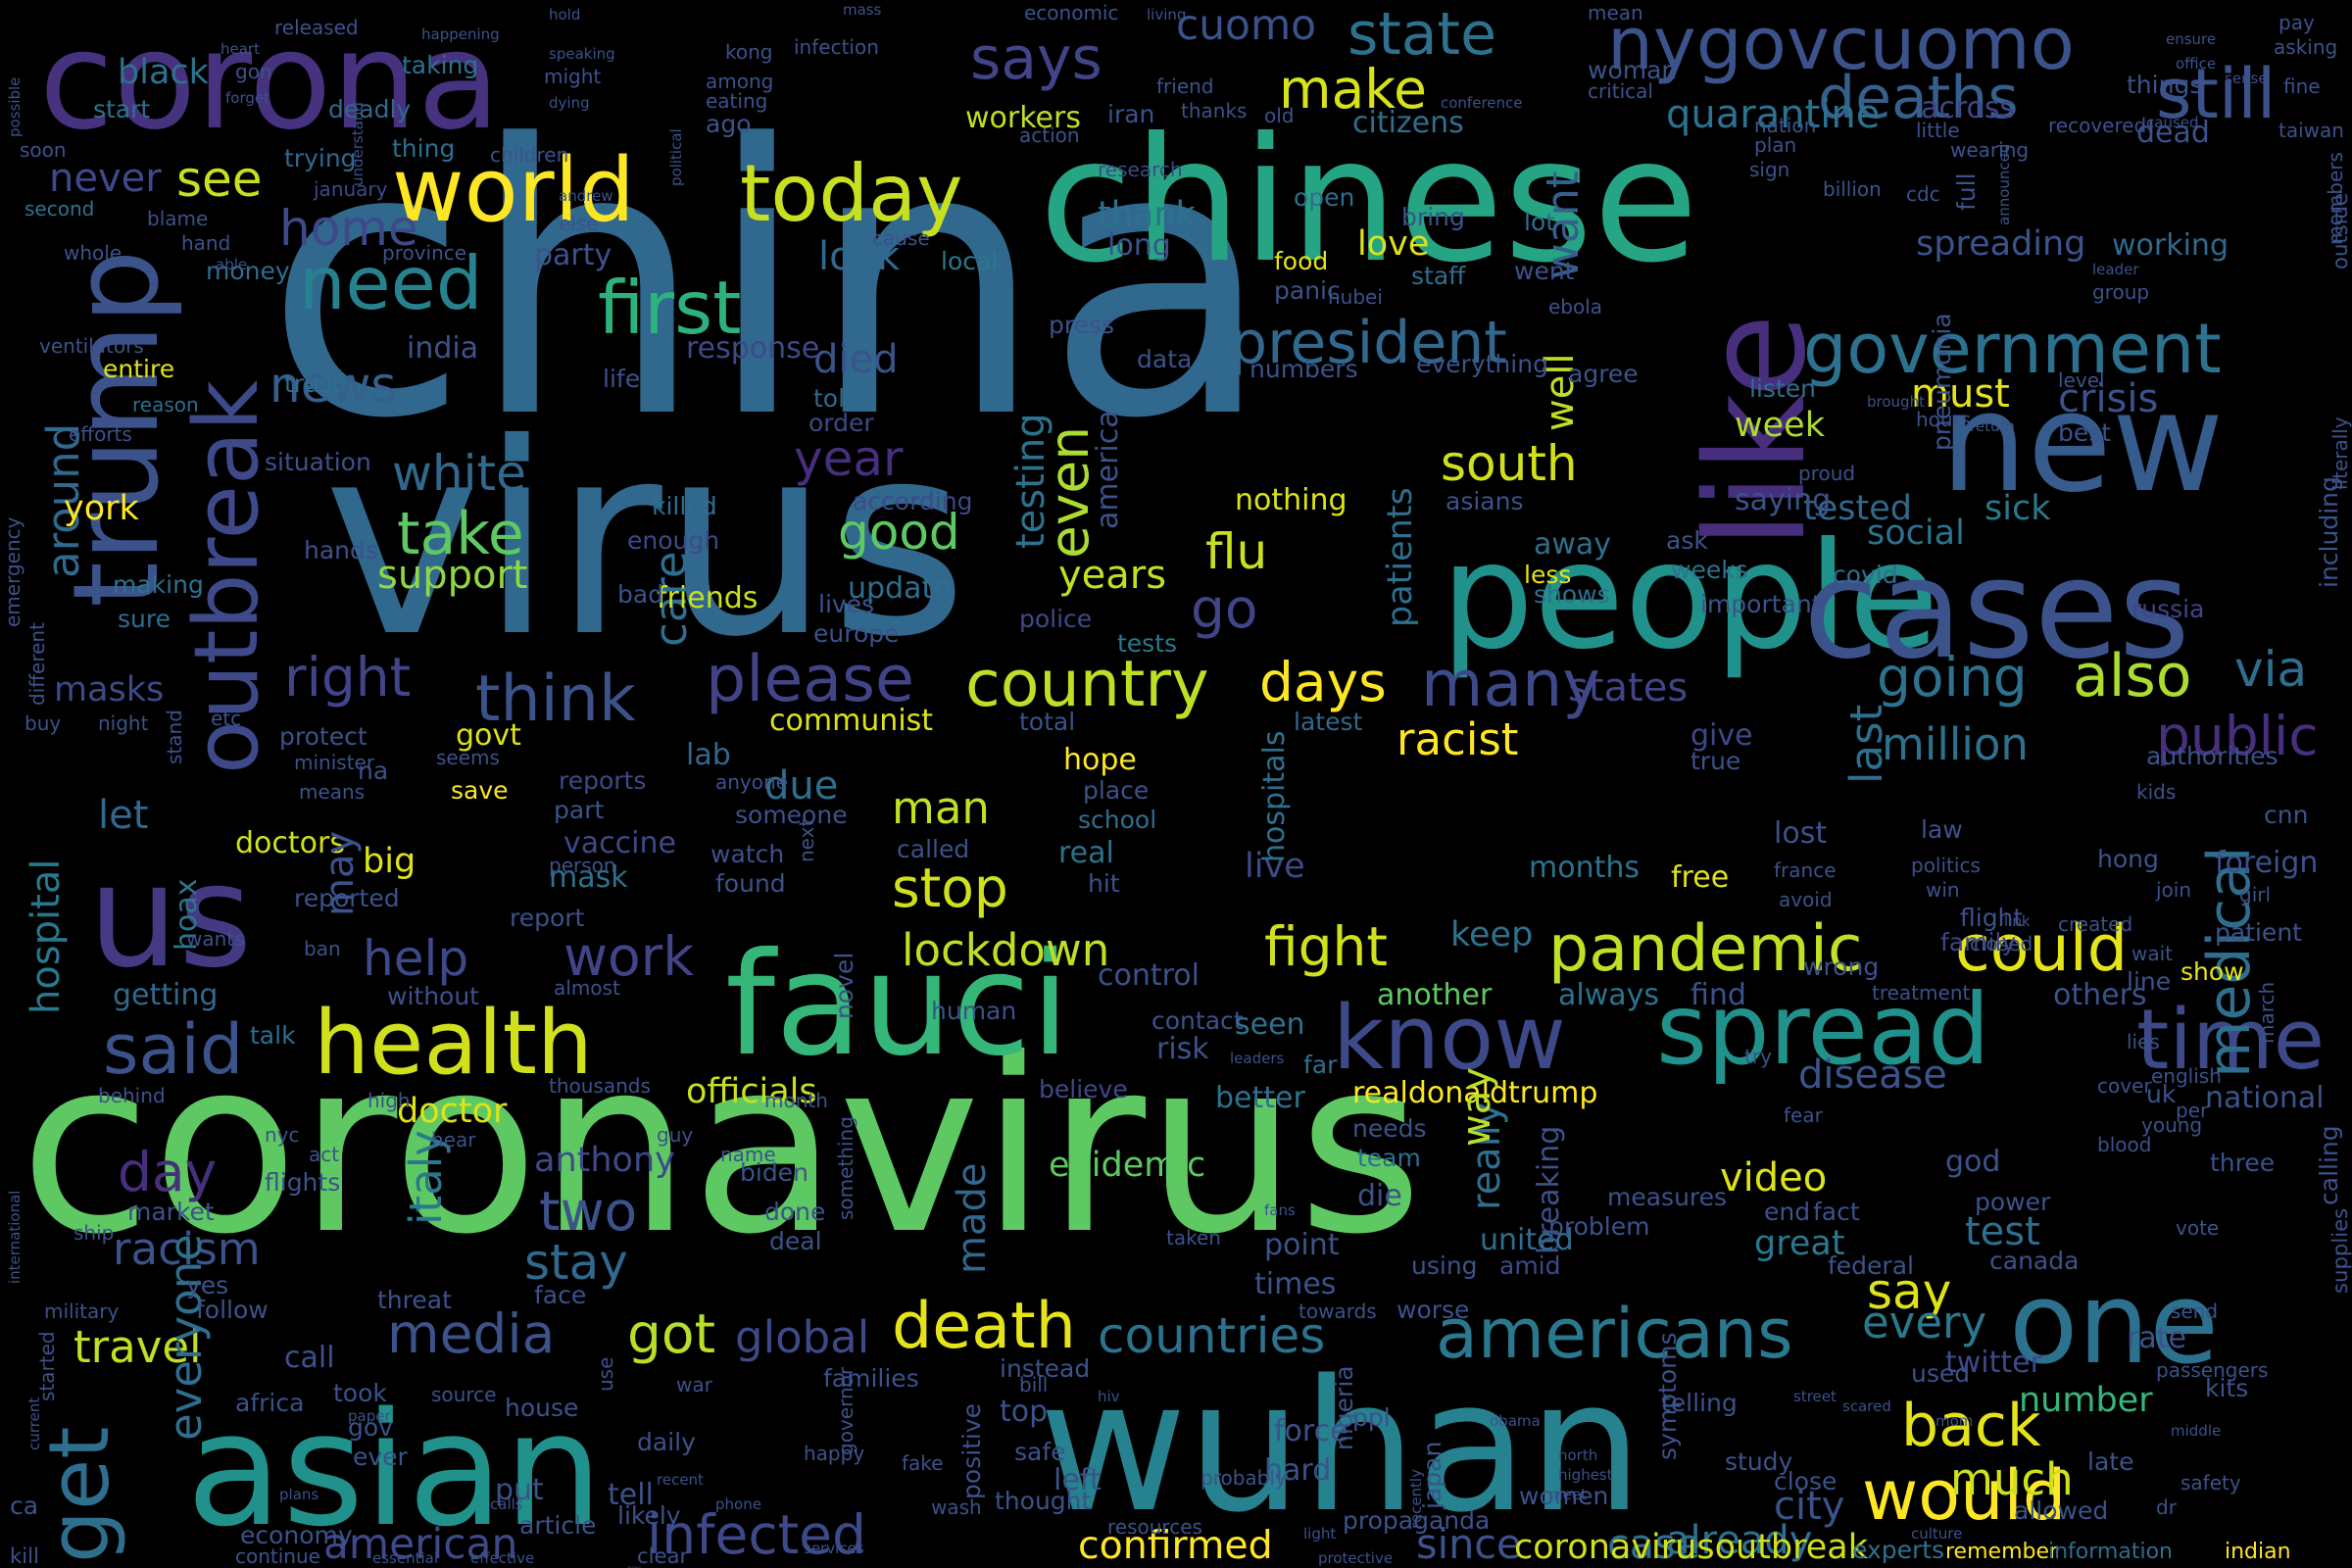  What do you see at coordinates (1620, 91) in the screenshot?
I see `word-critical: critical` at bounding box center [1620, 91].